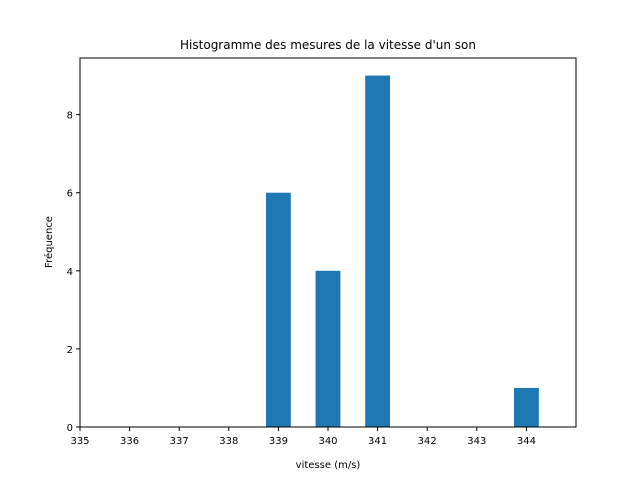 This screenshot has height=480, width=640. I want to click on x-tick-label-344: 344, so click(526, 441).